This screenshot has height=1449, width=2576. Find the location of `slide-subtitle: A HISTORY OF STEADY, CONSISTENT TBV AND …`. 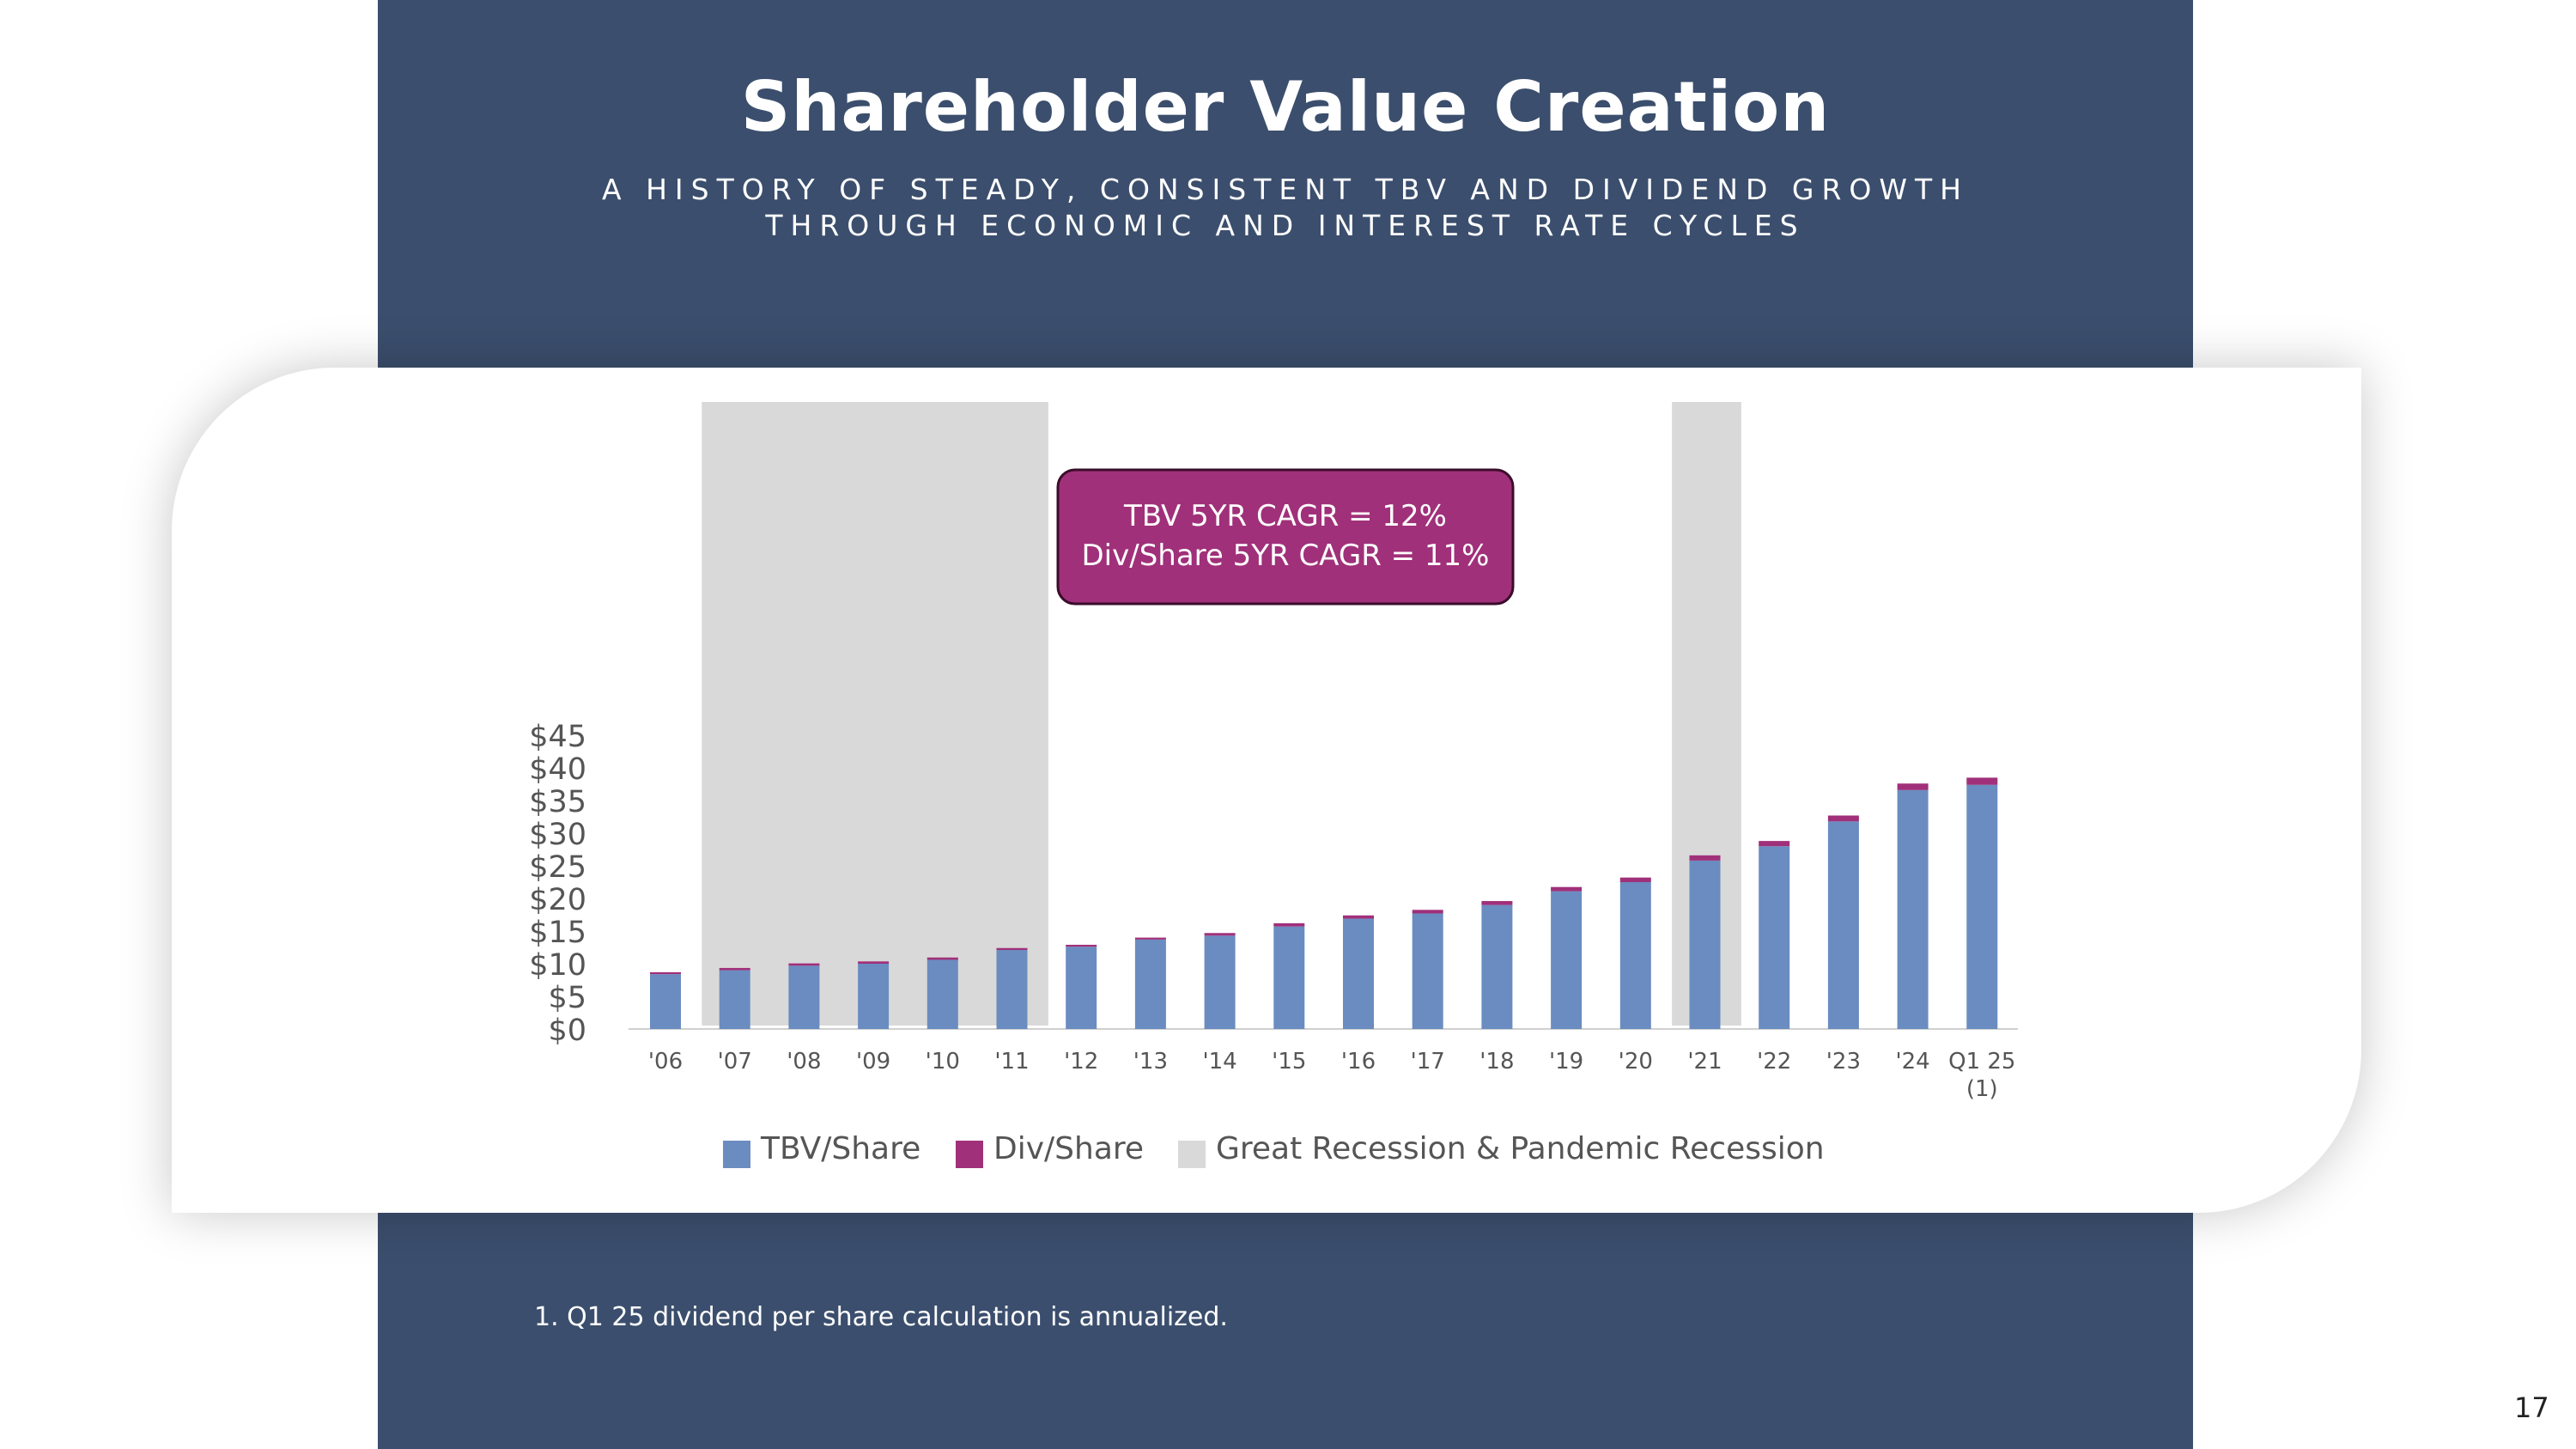

slide-subtitle: A HISTORY OF STEADY, CONSISTENT TBV AND … is located at coordinates (1286, 207).